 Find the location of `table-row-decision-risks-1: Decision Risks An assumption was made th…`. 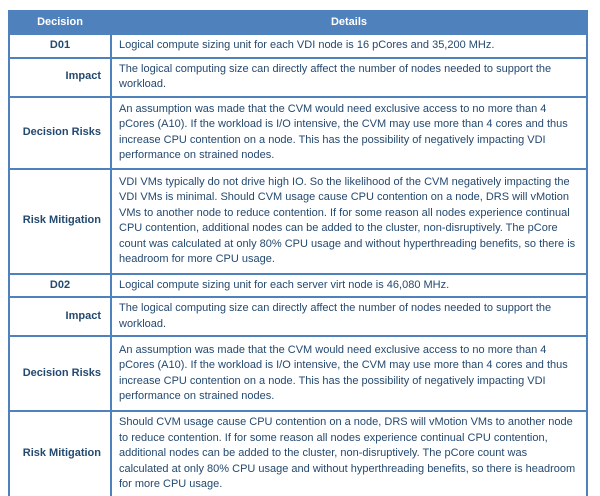

table-row-decision-risks-1: Decision Risks An assumption was made th… is located at coordinates (298, 132).